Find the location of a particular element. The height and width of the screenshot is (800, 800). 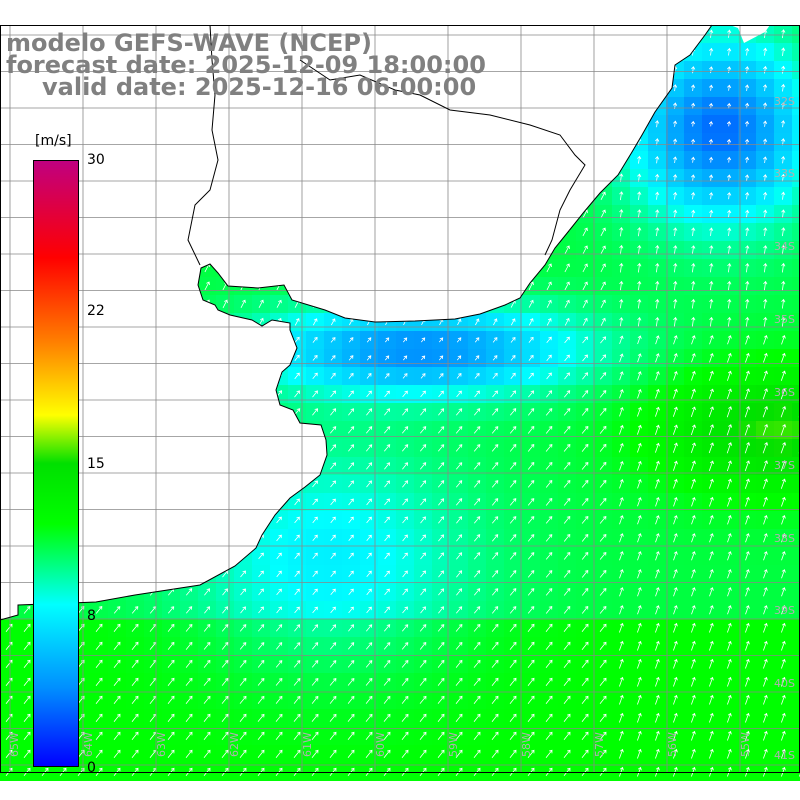

lon-label: 63W is located at coordinates (161, 744).